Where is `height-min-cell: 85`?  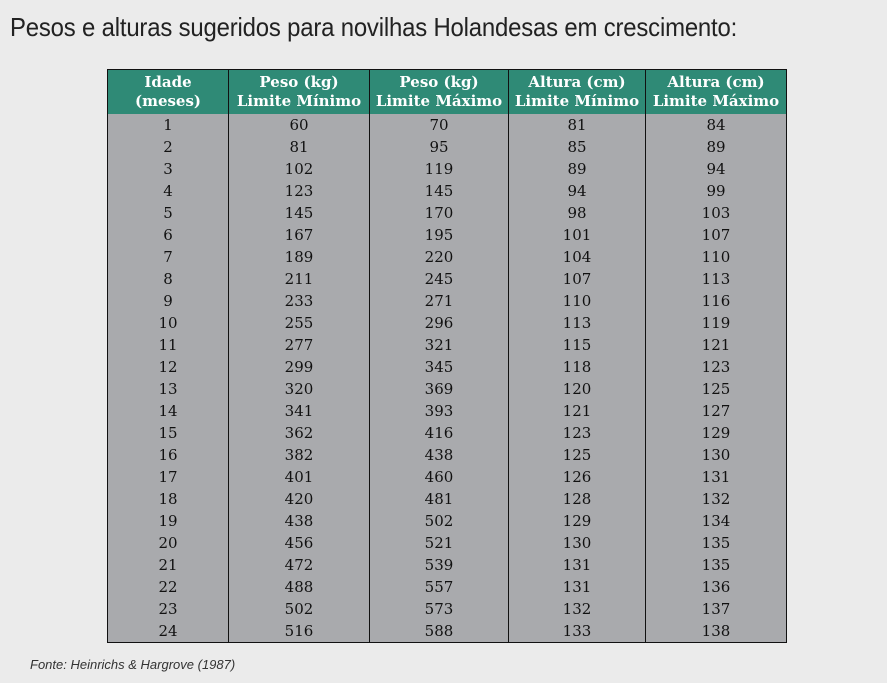 height-min-cell: 85 is located at coordinates (577, 147).